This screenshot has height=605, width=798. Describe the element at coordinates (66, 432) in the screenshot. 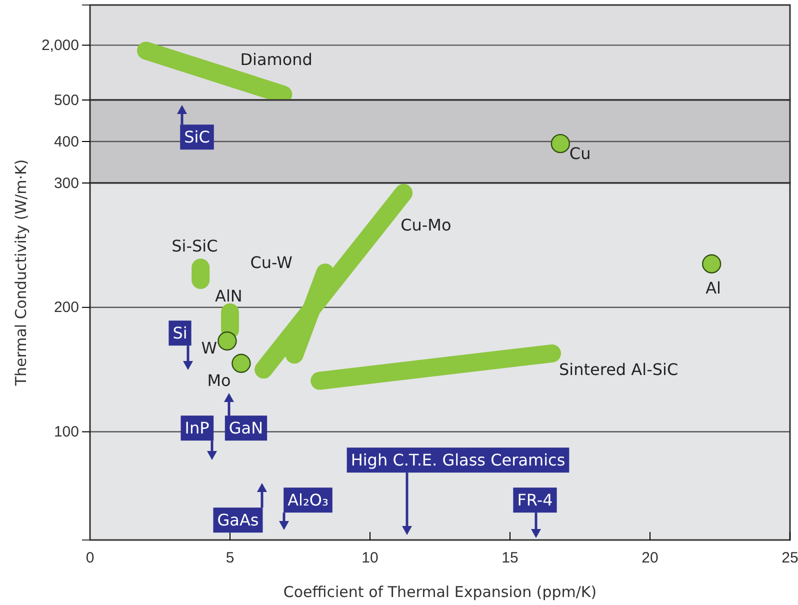

I see `y-tick-label: 100` at that location.